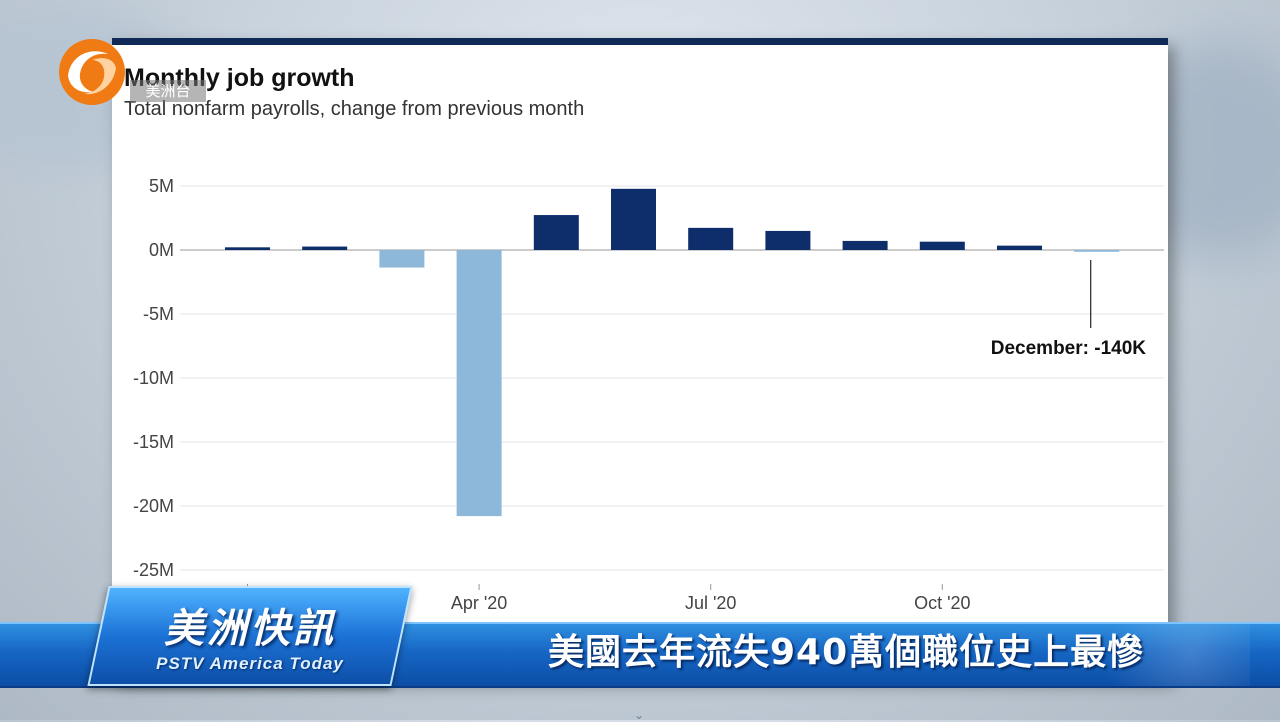 The width and height of the screenshot is (1280, 722). I want to click on x-tick-label: Apr '20, so click(479, 603).